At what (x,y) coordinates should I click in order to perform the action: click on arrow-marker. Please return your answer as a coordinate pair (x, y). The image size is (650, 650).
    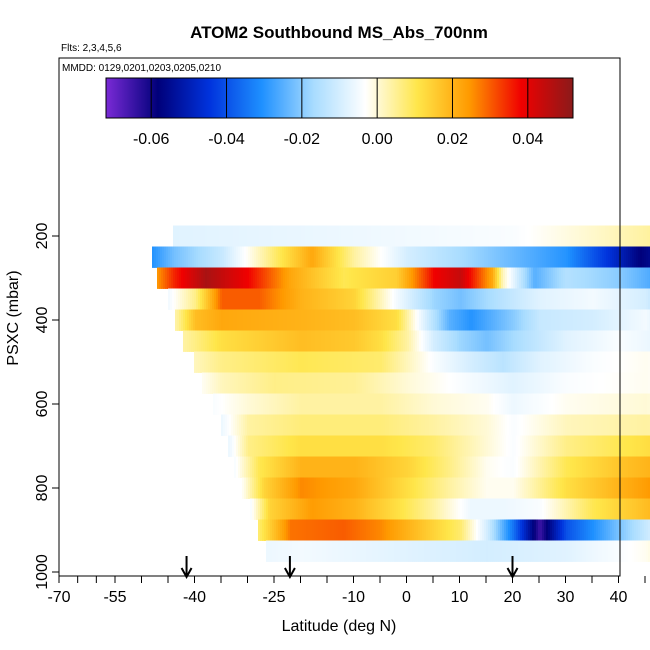
    Looking at the image, I should click on (290, 568).